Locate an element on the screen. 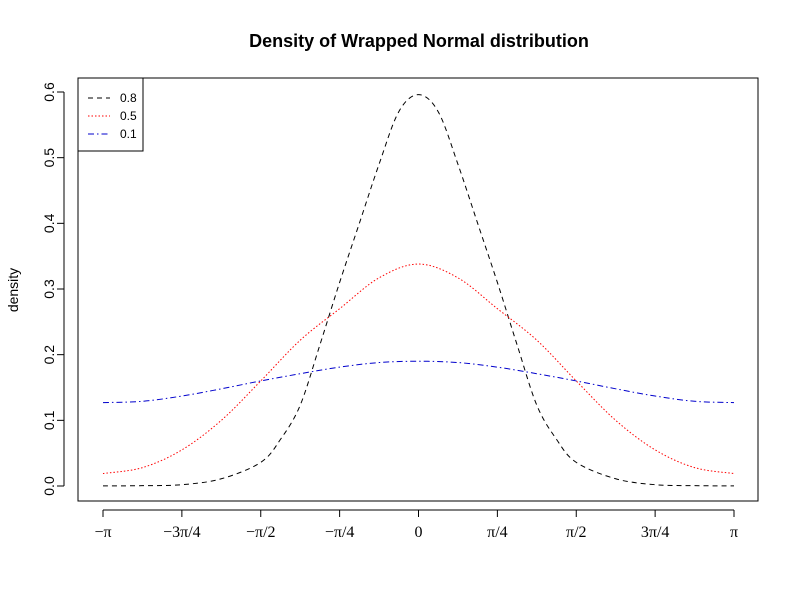  y-tick-label: 0.0 is located at coordinates (49, 486).